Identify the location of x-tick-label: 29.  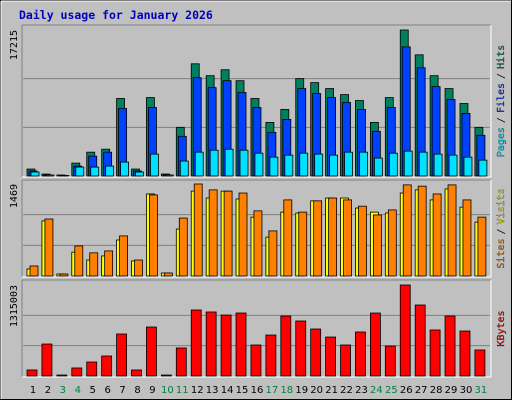
(451, 390).